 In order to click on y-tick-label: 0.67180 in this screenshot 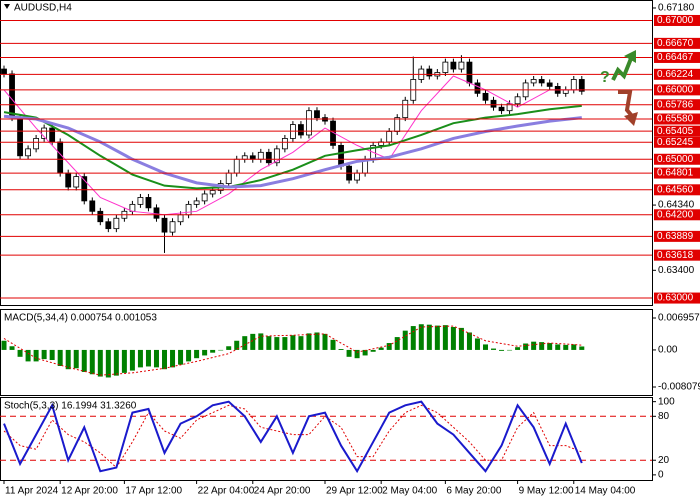, I will do `click(676, 8)`.